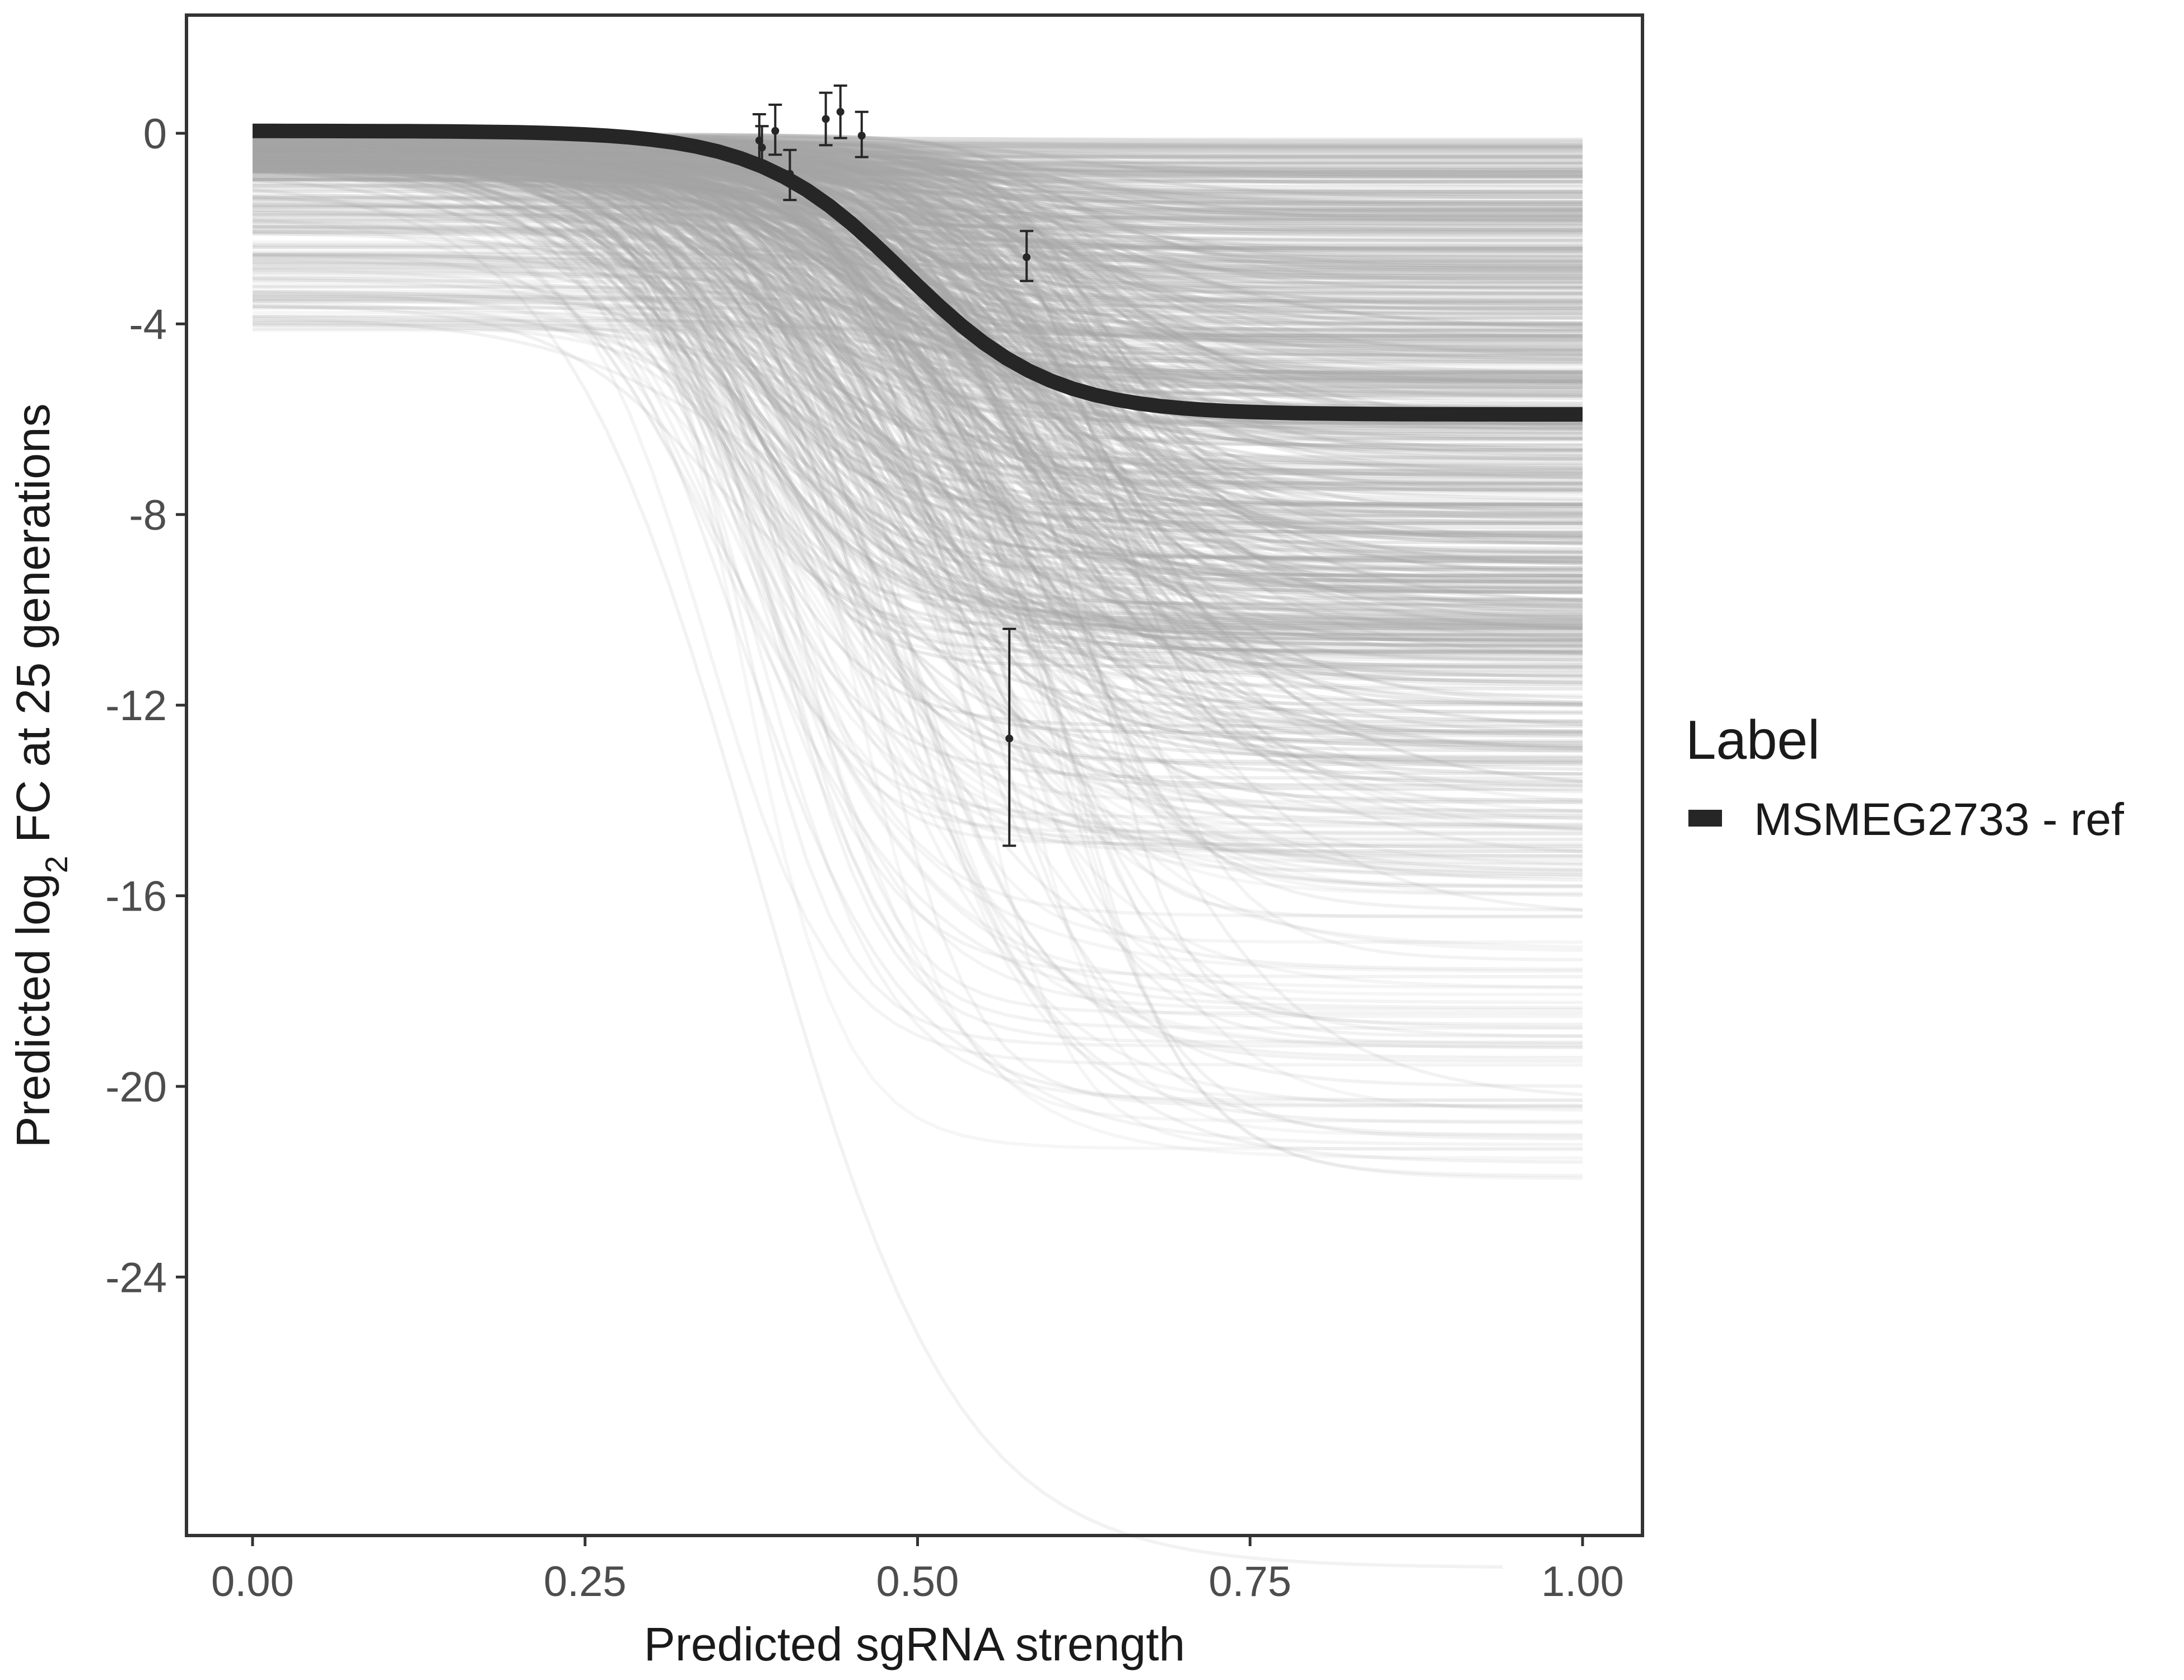  What do you see at coordinates (57, 865) in the screenshot?
I see `y-axis-title-subscript: 2` at bounding box center [57, 865].